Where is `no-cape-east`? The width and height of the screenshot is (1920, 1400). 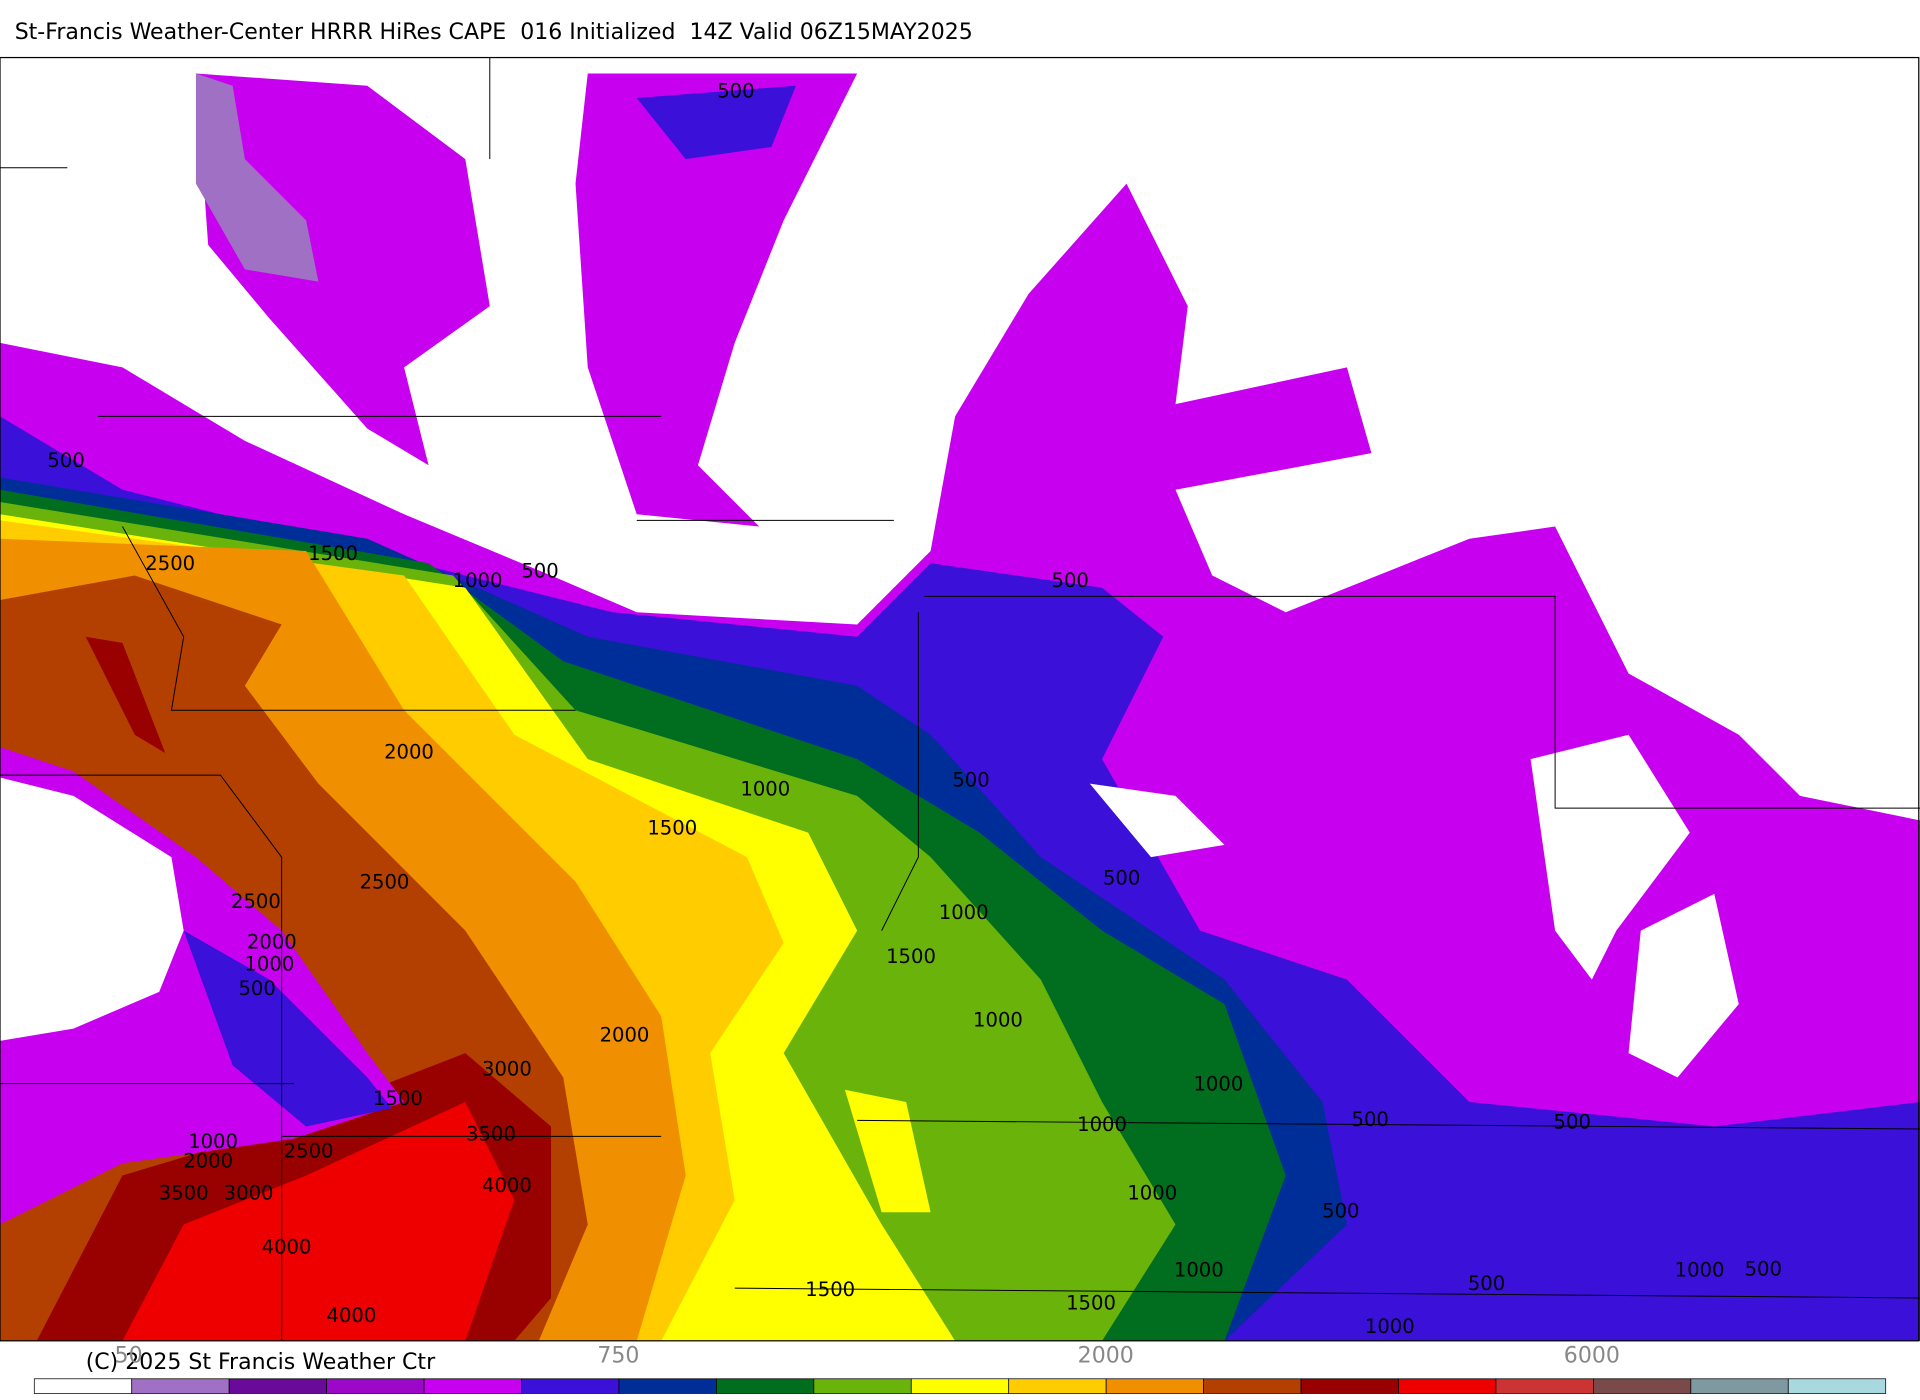 no-cape-east is located at coordinates (1414, 906).